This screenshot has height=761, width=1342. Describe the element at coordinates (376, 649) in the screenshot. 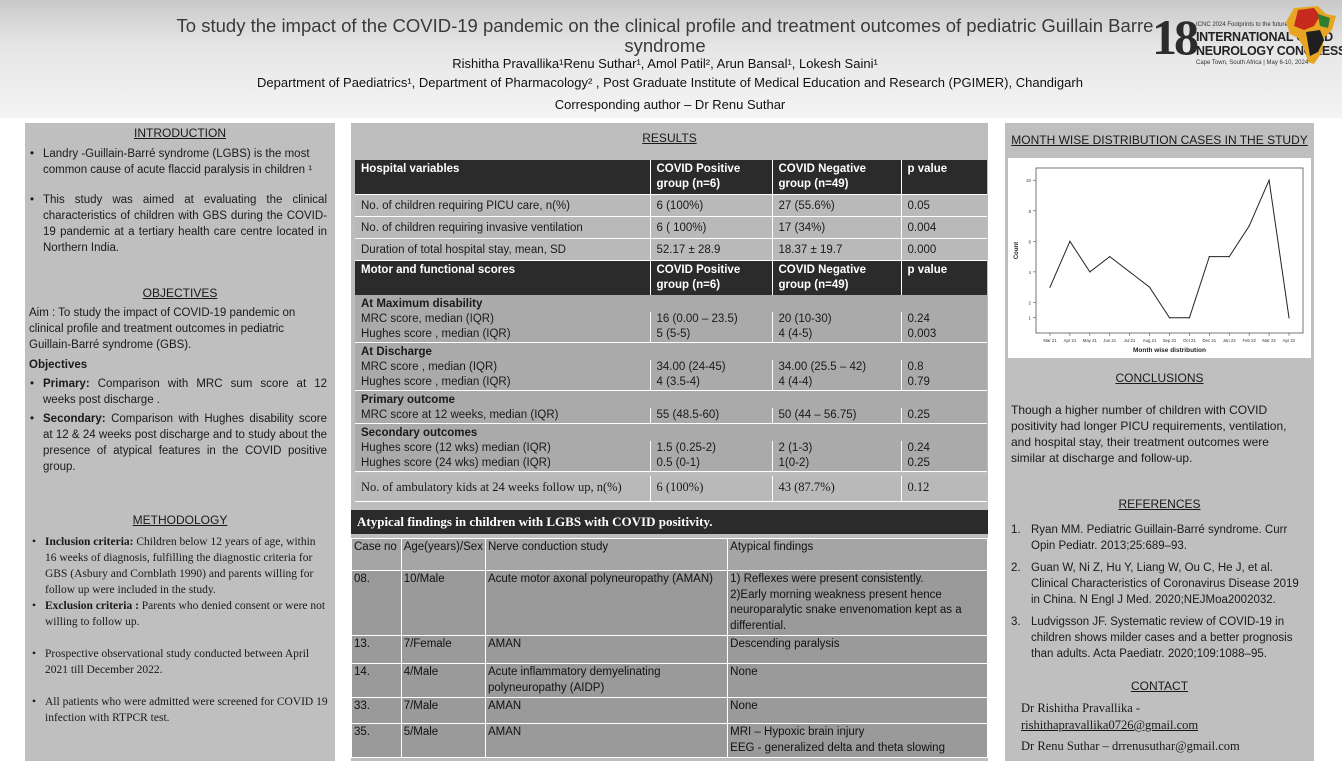

I see `table-cell: 13.` at that location.